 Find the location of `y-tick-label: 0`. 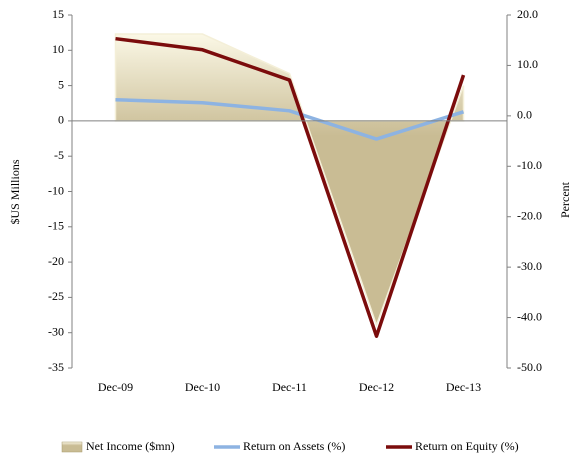

y-tick-label: 0 is located at coordinates (61, 120).